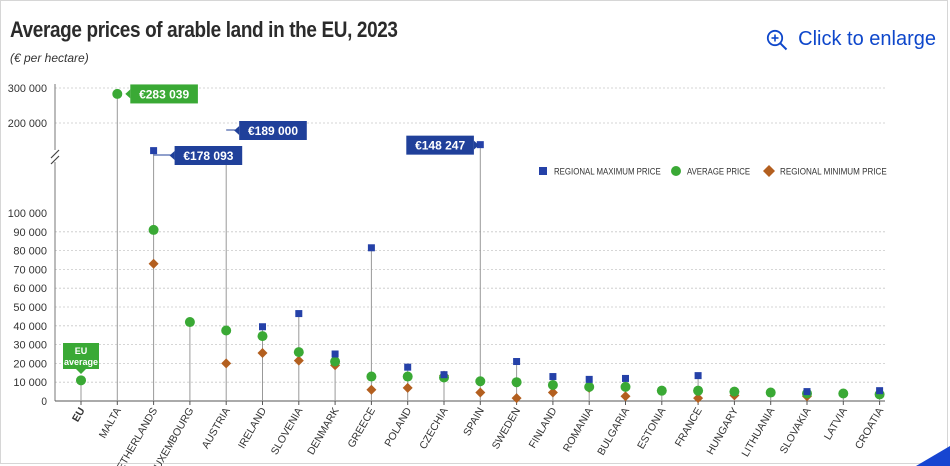 The width and height of the screenshot is (950, 466). Describe the element at coordinates (323, 431) in the screenshot. I see `x-tick-label: DENMARK` at that location.